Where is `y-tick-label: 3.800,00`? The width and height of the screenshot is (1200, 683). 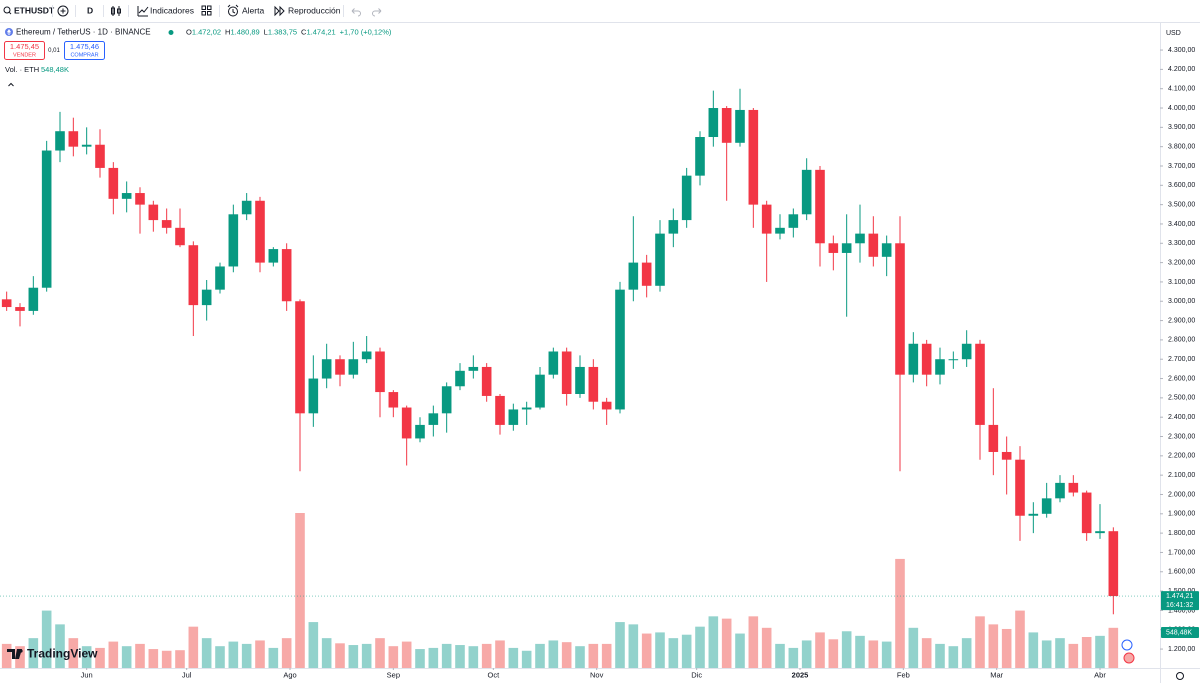
y-tick-label: 3.800,00 is located at coordinates (1181, 147).